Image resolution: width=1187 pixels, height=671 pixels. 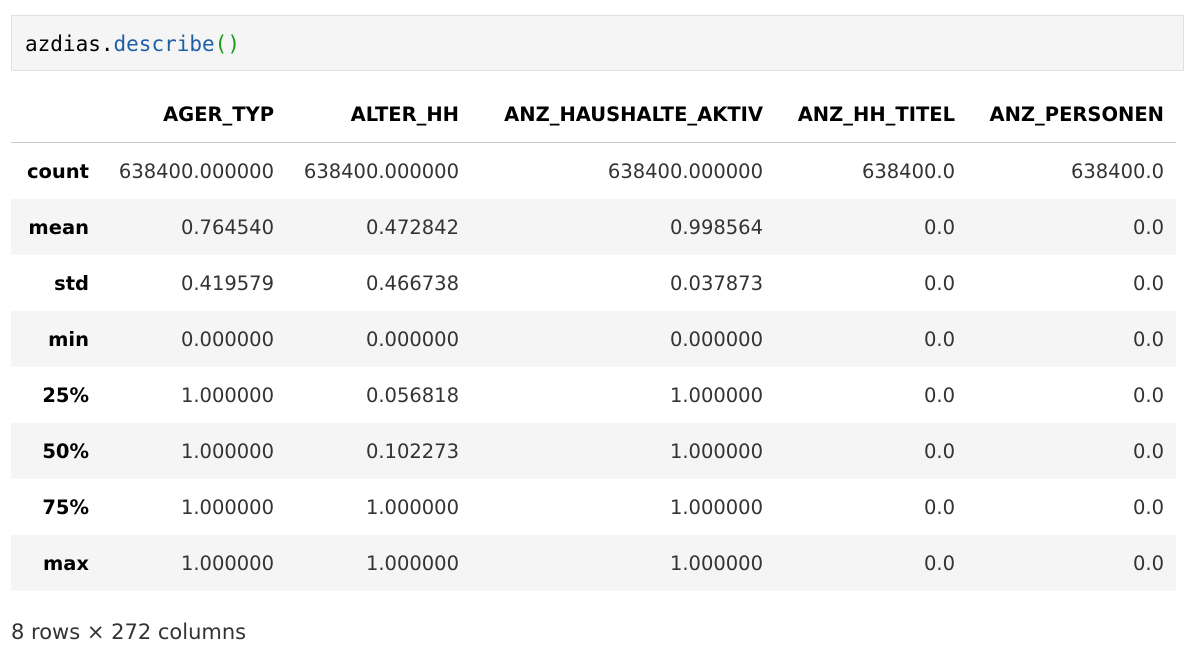 I want to click on code-parens: (), so click(x=227, y=44).